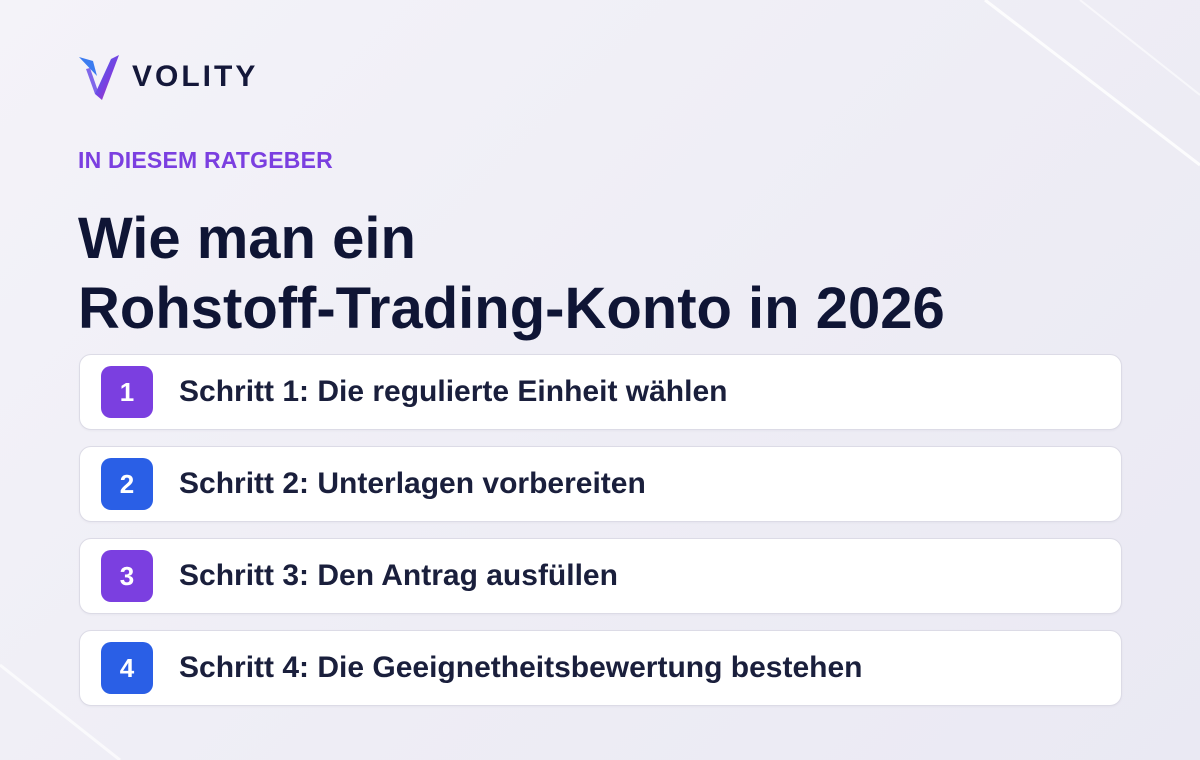 This screenshot has height=760, width=1200. Describe the element at coordinates (127, 392) in the screenshot. I see `step-number-badge: 1` at that location.